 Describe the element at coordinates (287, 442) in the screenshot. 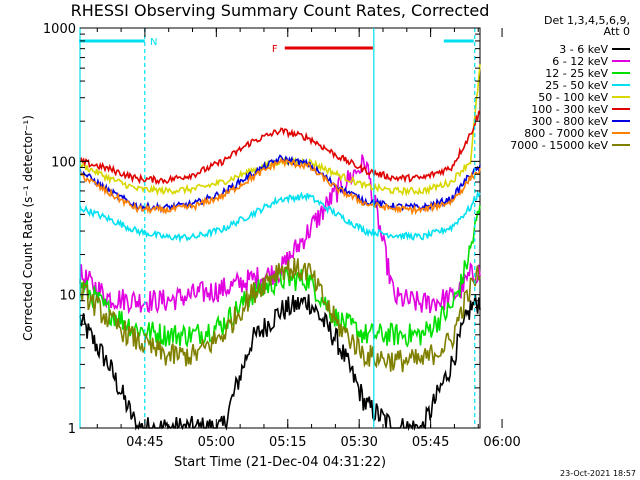

I see `x-tick-label: 05:15` at that location.